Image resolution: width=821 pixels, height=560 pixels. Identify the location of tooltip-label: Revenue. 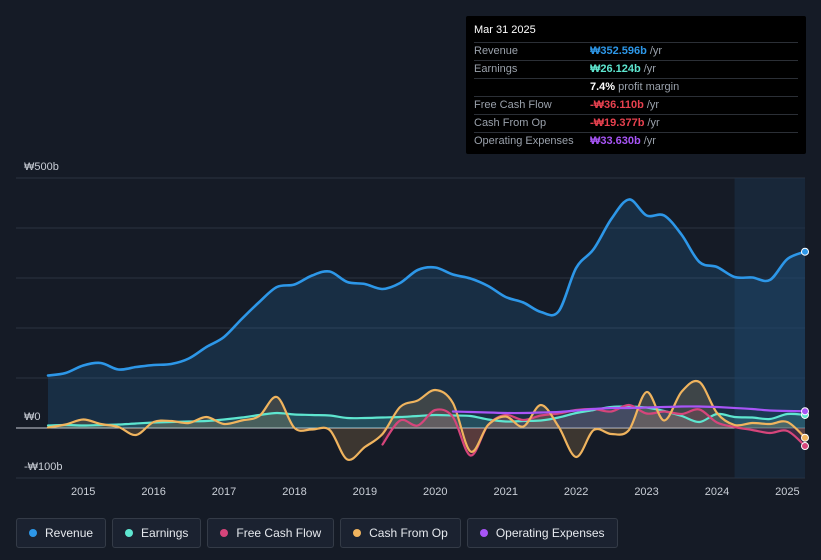
(496, 51).